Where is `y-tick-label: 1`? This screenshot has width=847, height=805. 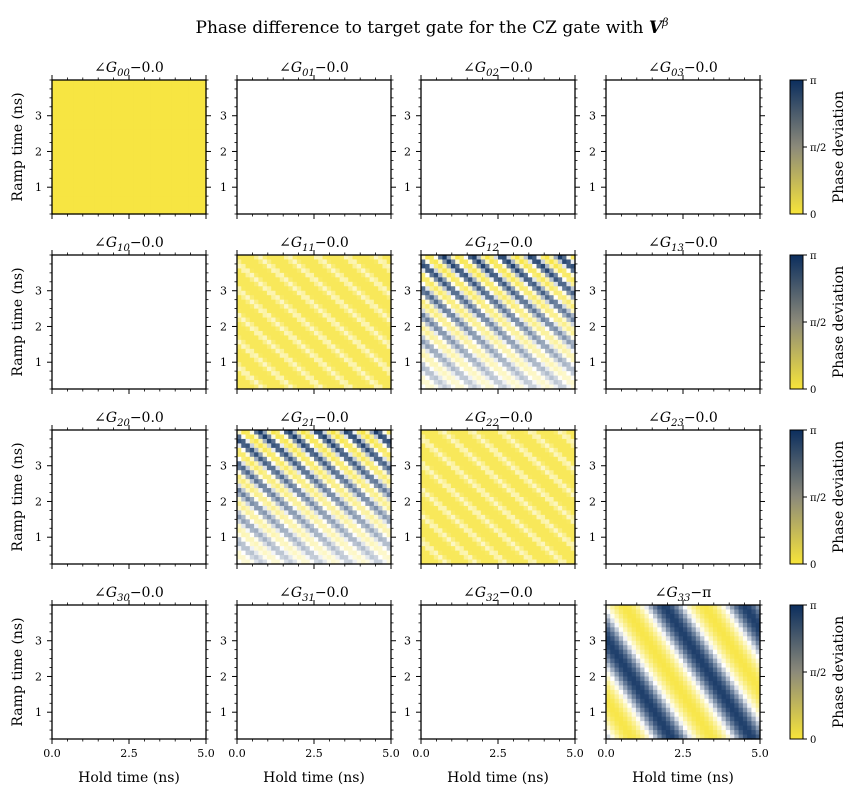
y-tick-label: 1 is located at coordinates (407, 187).